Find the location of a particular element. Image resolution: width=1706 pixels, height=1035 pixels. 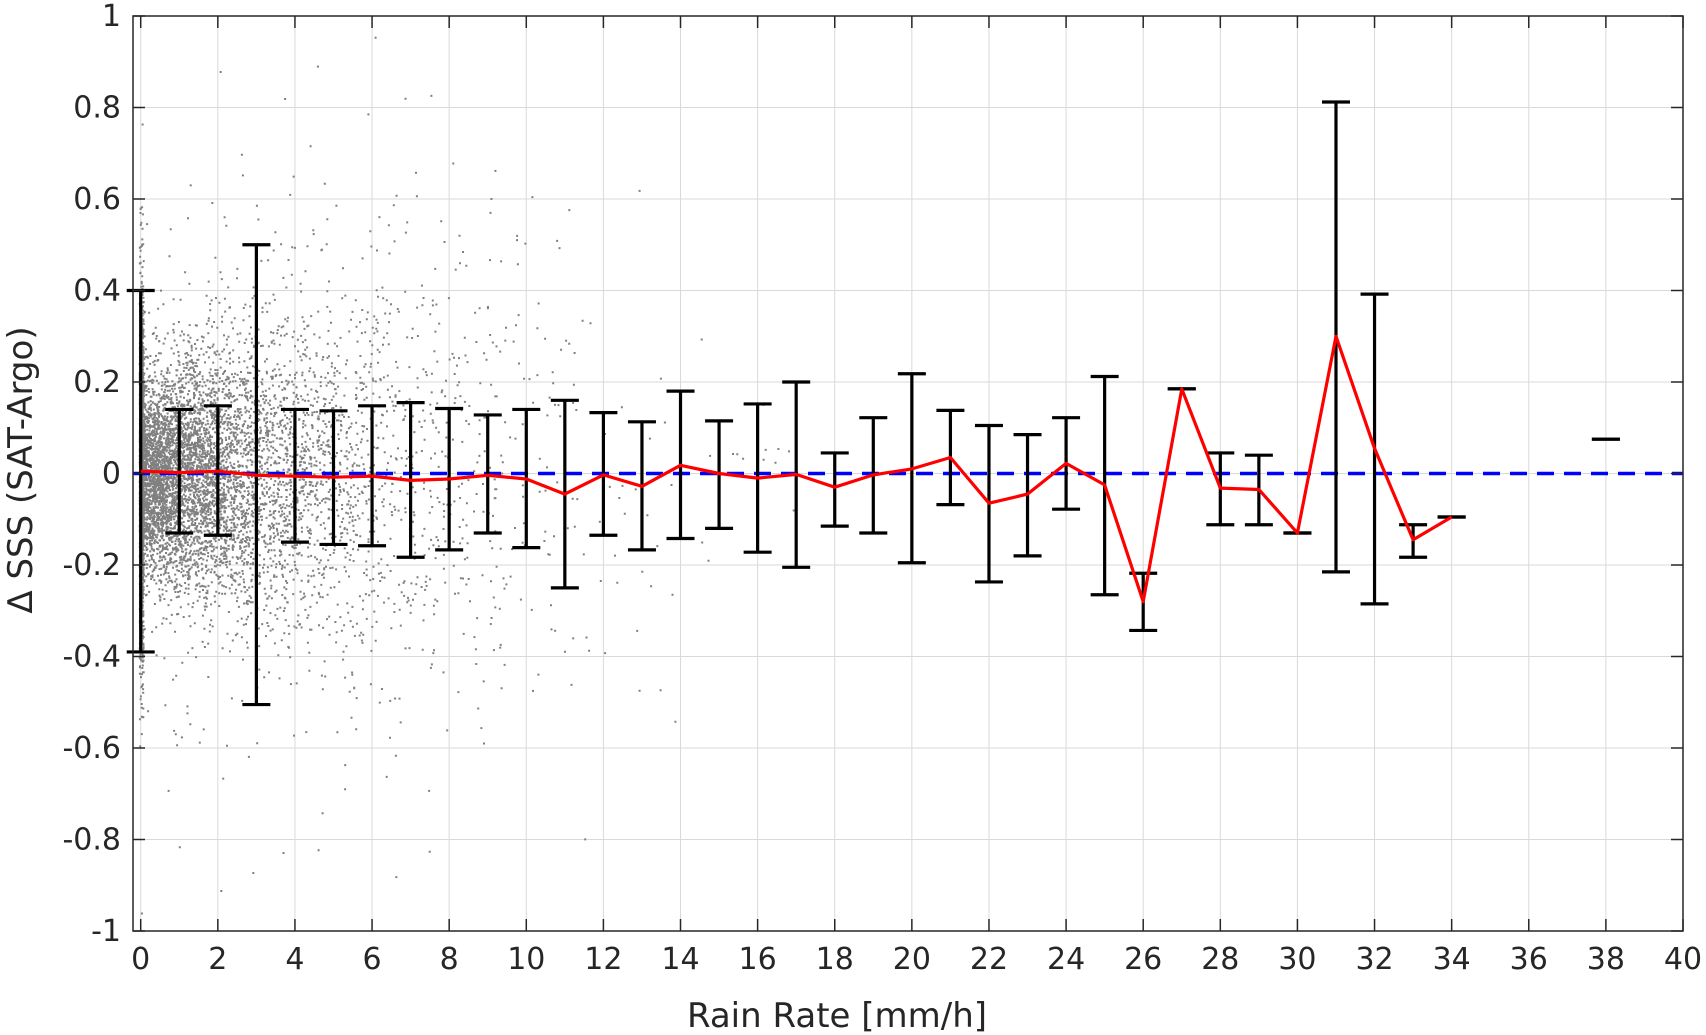

error-bar is located at coordinates (834, 489).